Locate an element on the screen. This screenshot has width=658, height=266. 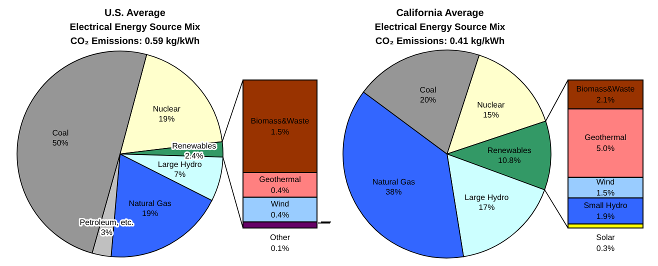
data-label: 50% is located at coordinates (60, 143).